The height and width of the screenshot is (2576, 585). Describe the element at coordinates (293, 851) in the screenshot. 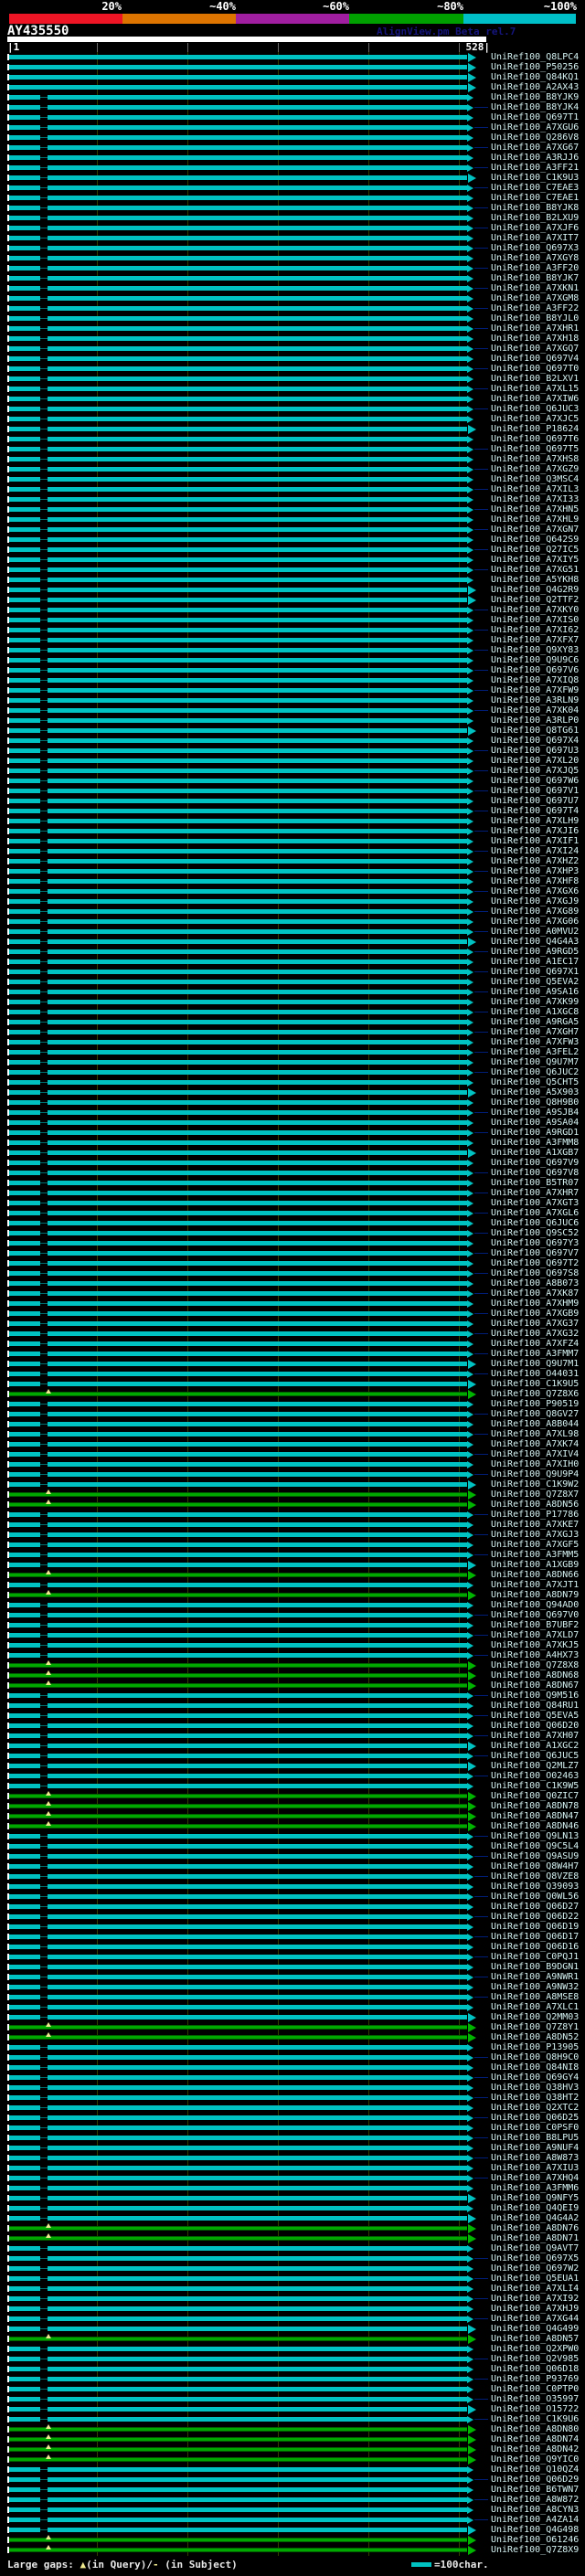

I see `hit-row: UniRef100_A7XI24` at that location.